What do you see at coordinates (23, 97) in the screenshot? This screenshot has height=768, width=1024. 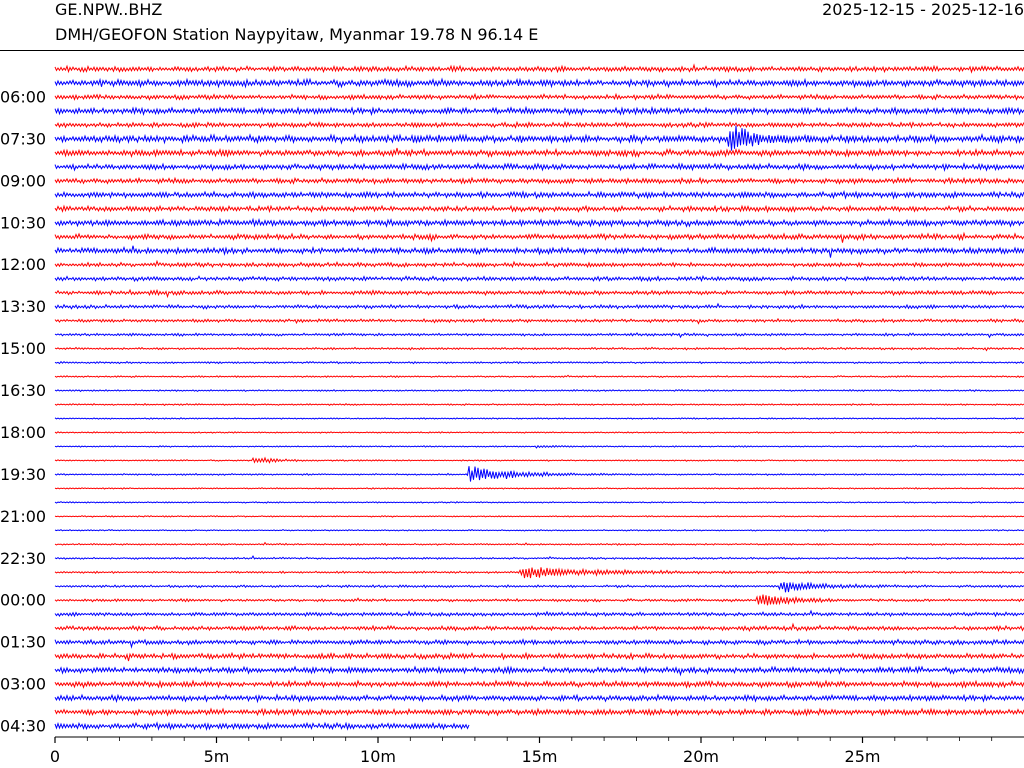 I see `y-tick-label: 06:00` at bounding box center [23, 97].